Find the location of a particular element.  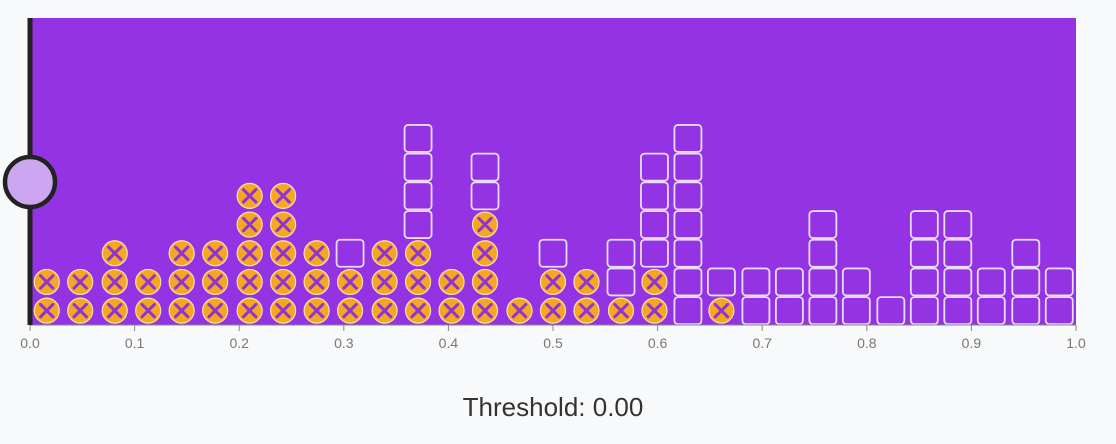

x-axis: 0.0 0.1 0.2 0.3 0.4 0.5 0.6 0.7 0.8 0.9 1.0 is located at coordinates (553, 337).